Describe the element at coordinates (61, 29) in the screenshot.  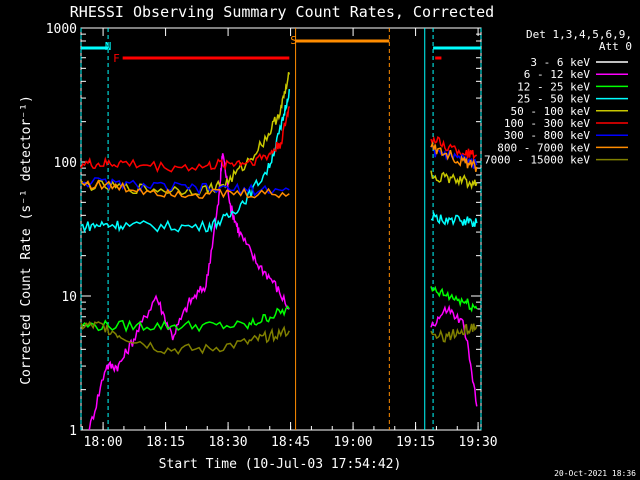
I see `y-tick-label: 1000` at that location.